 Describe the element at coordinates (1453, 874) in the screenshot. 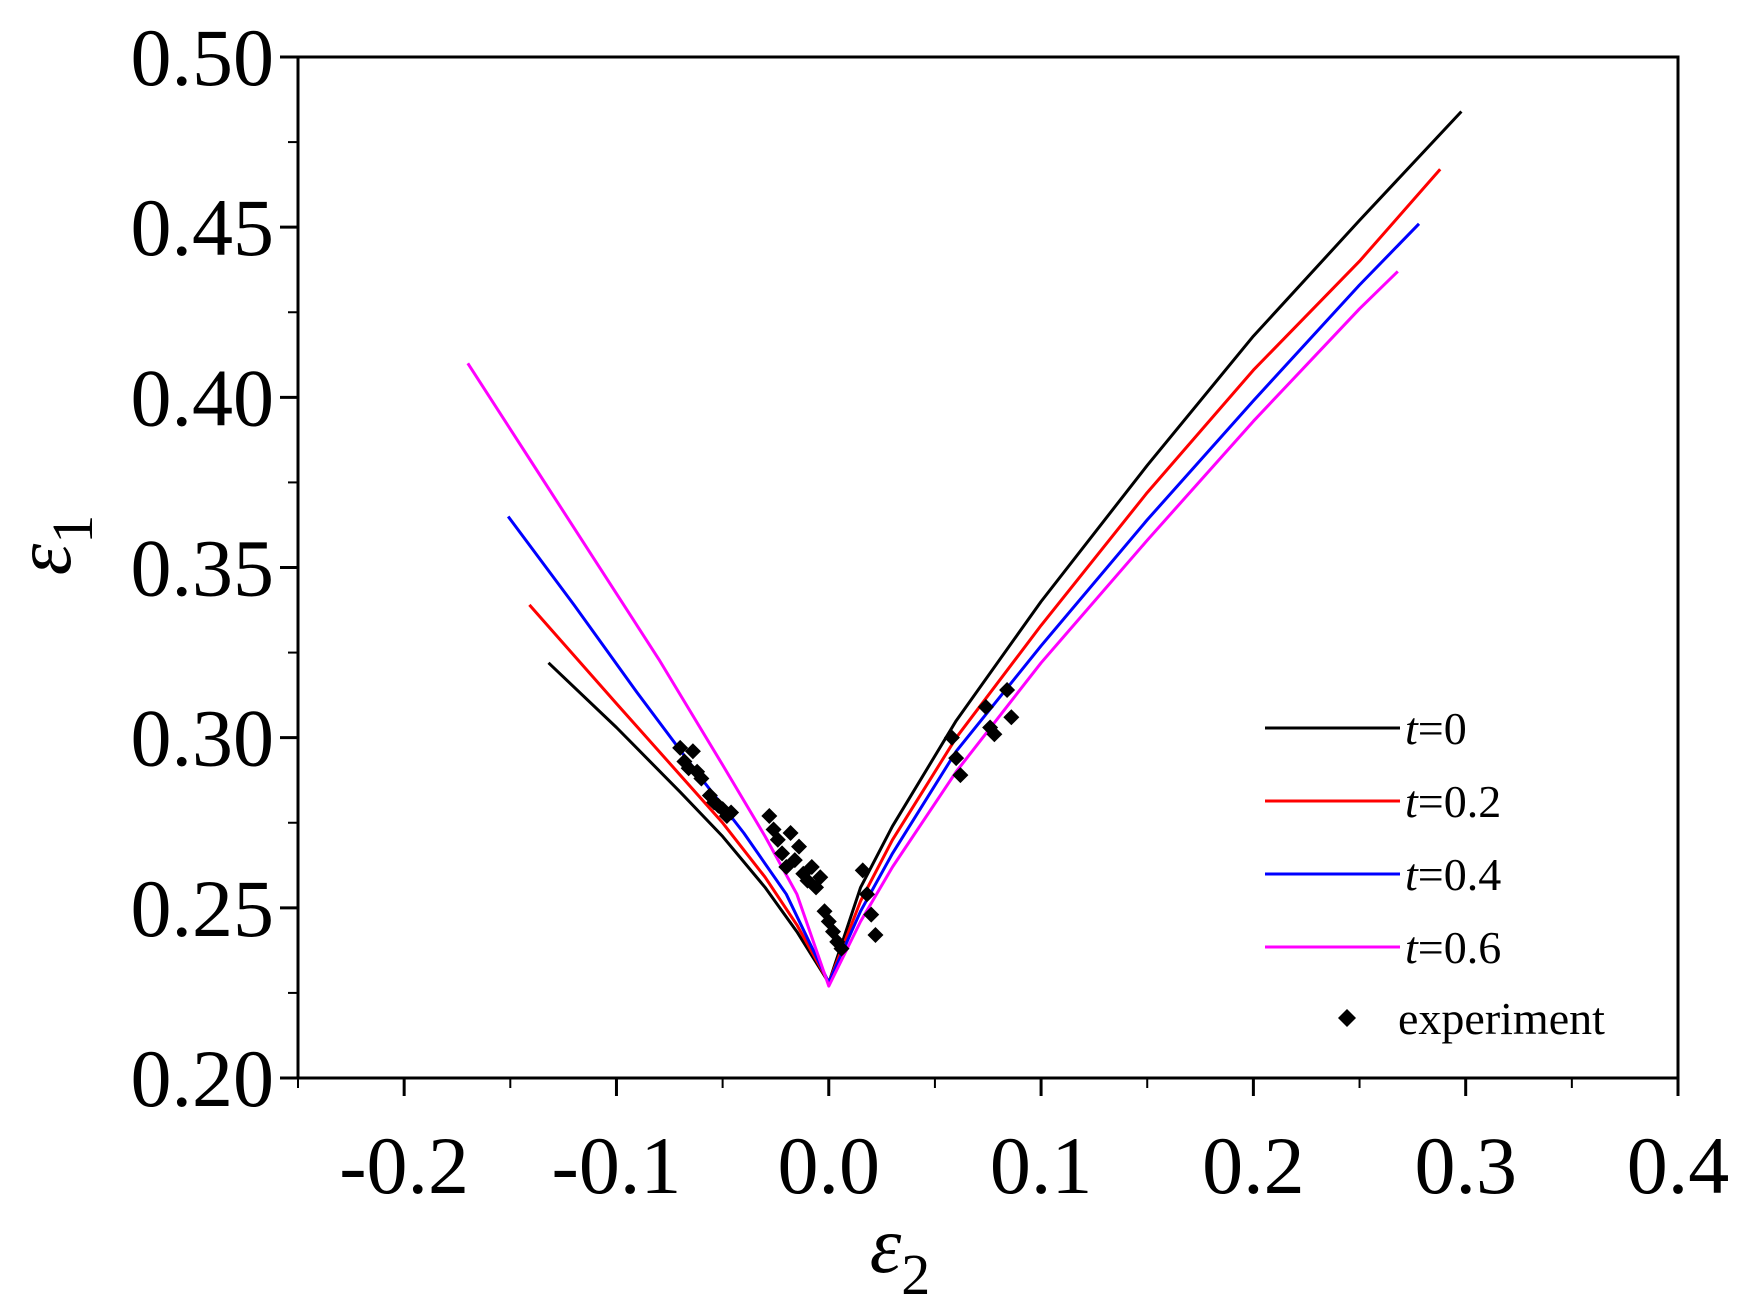

I see `legend-label-t=0.4: t=0.4` at that location.